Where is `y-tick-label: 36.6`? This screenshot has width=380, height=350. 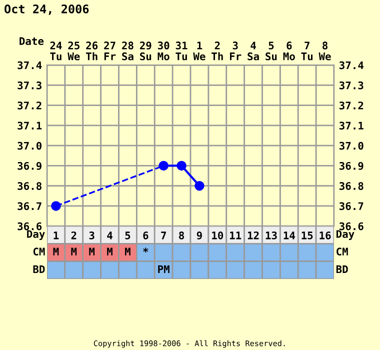 y-tick-label: 36.6 is located at coordinates (30, 226).